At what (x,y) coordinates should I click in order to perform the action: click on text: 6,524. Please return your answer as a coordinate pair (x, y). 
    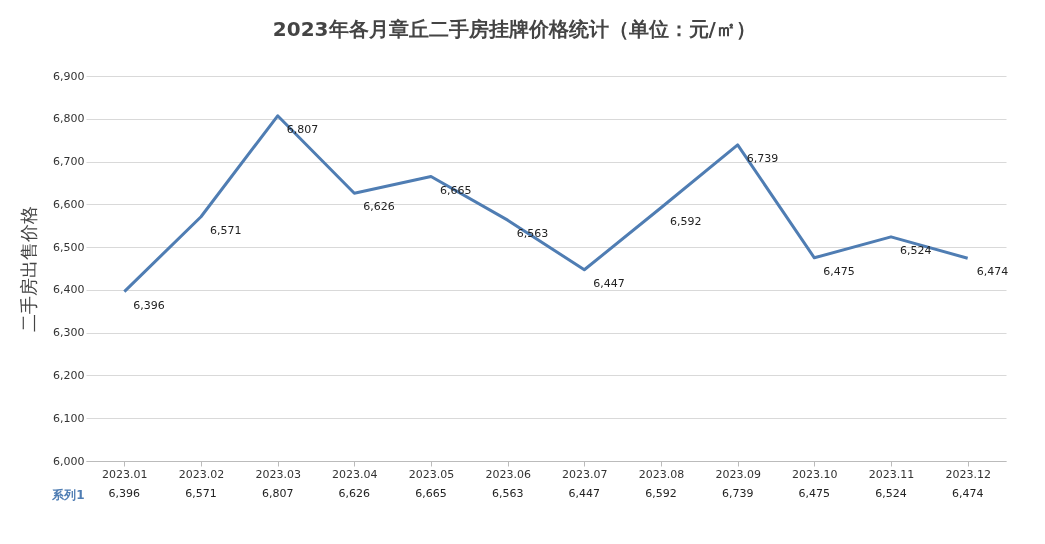
    Looking at the image, I should click on (916, 250).